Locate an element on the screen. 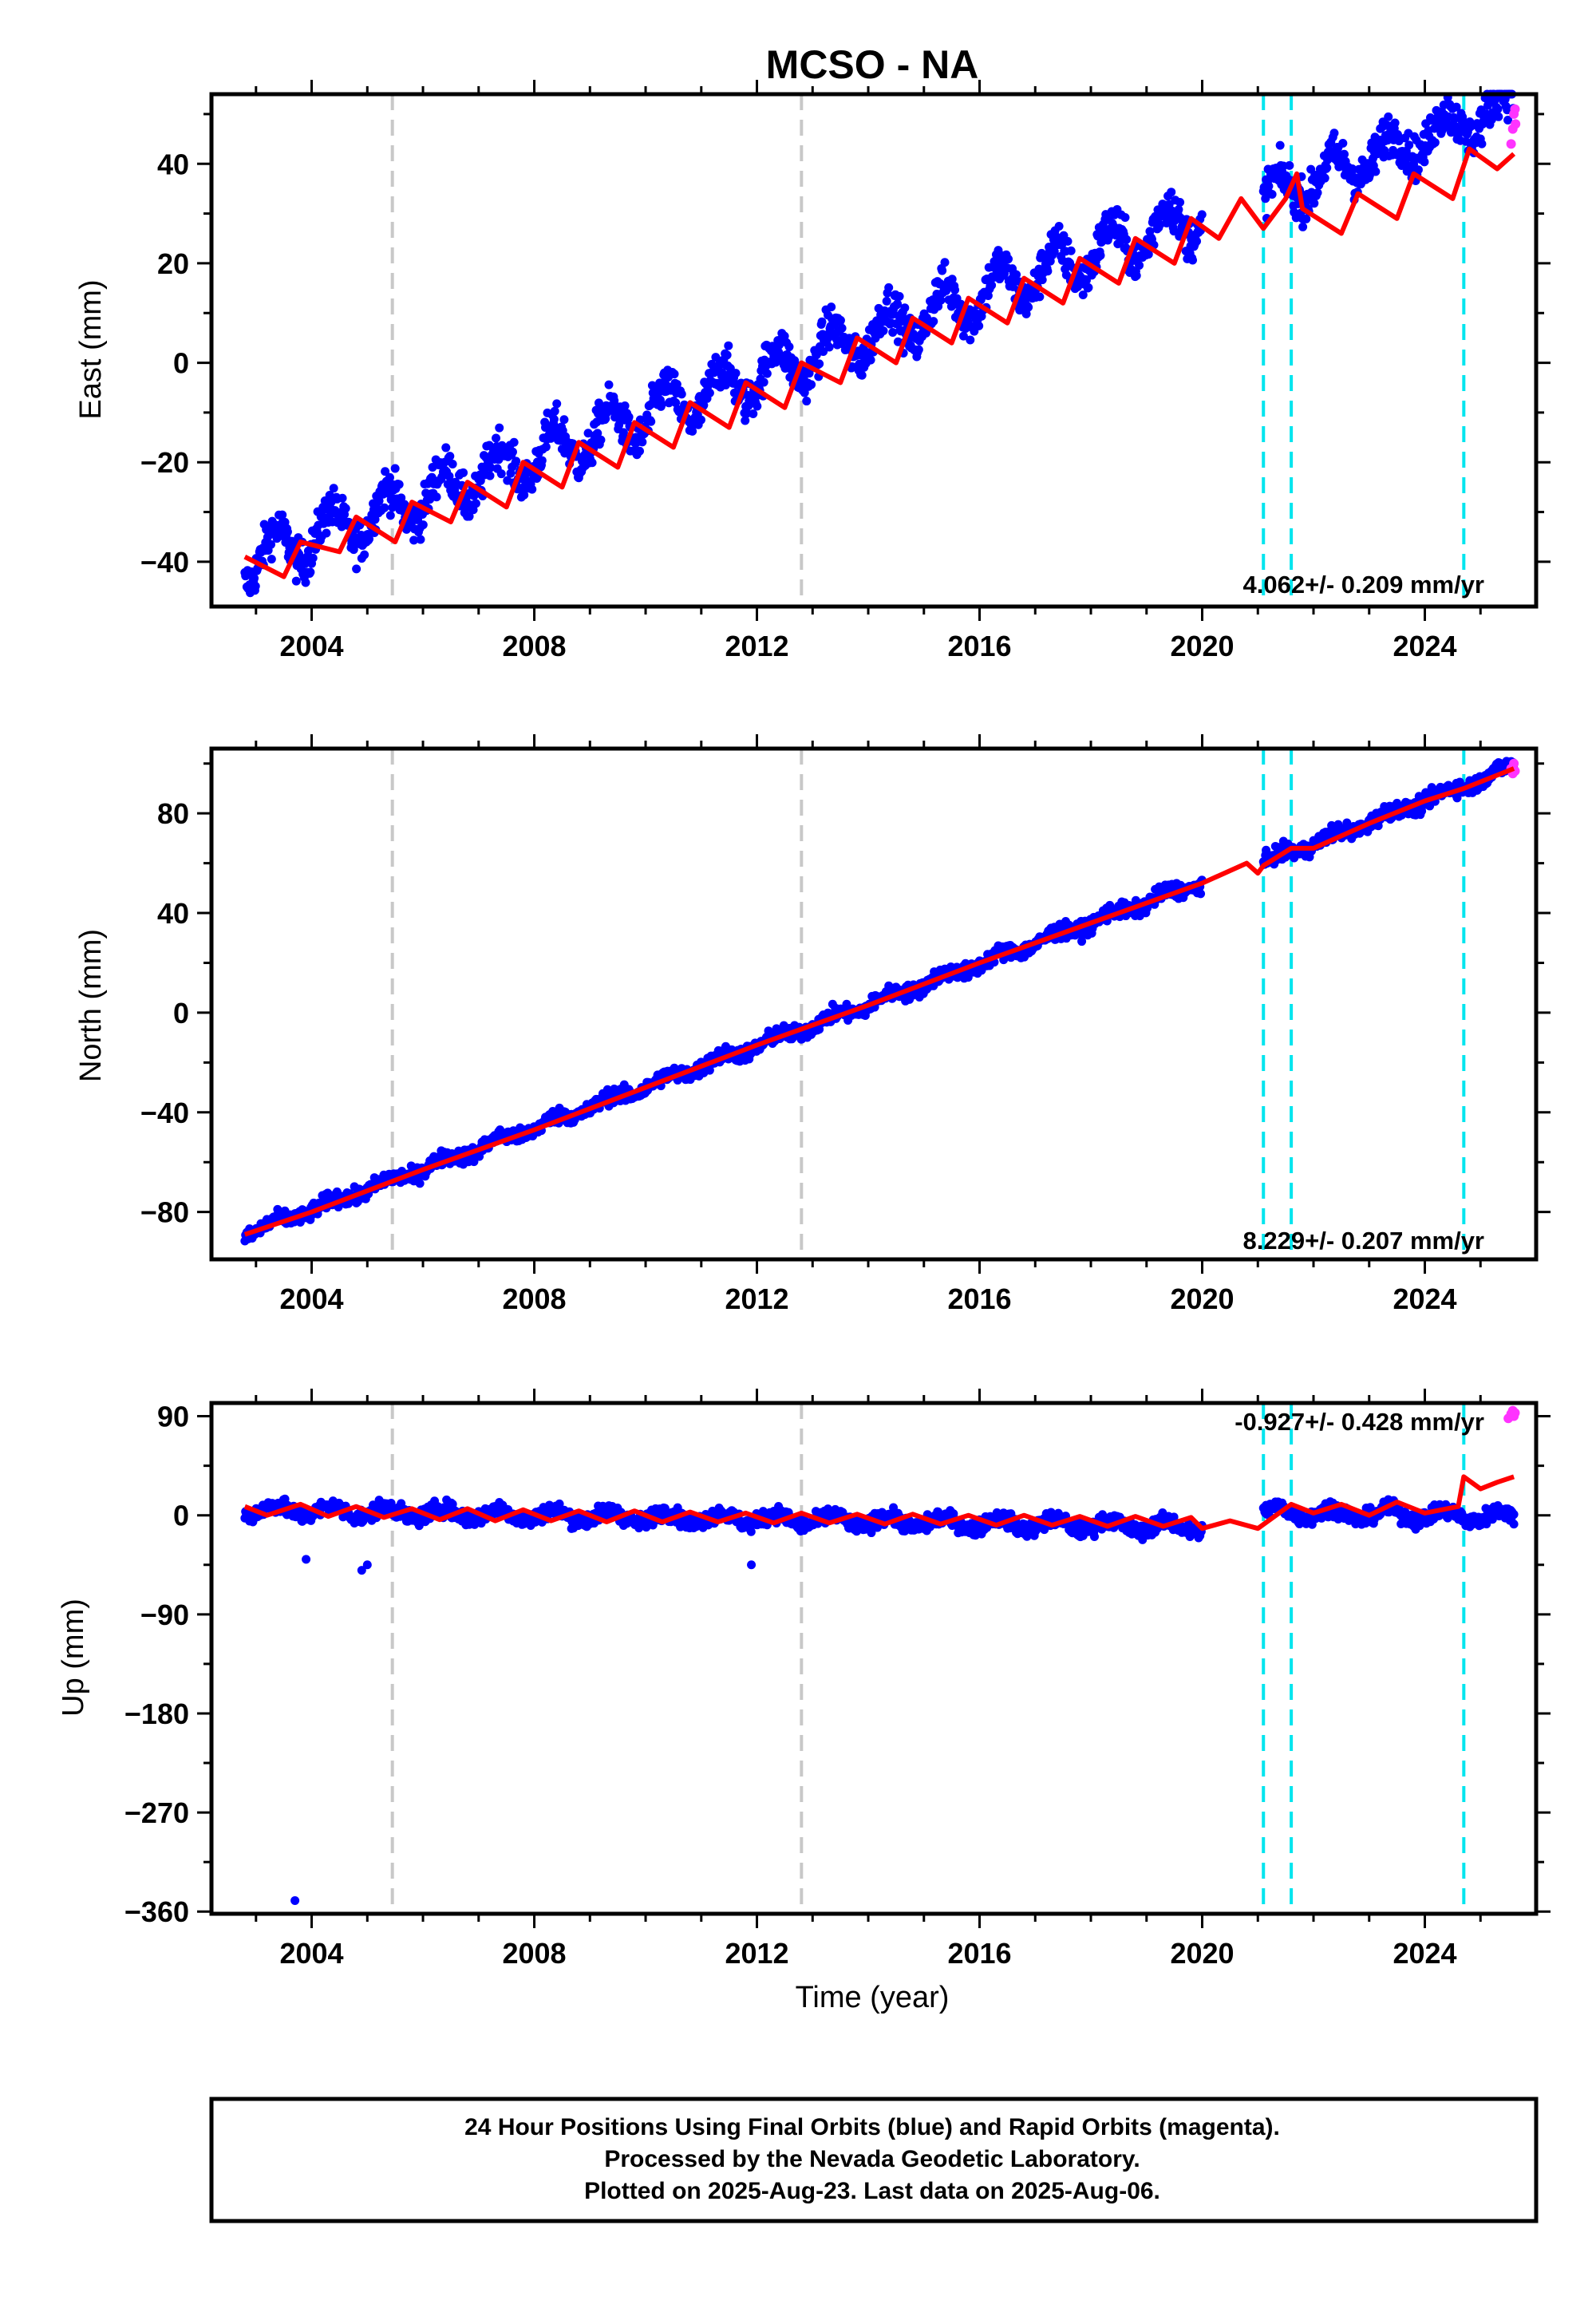  north-y-tick-label-1: −40 is located at coordinates (164, 1113).